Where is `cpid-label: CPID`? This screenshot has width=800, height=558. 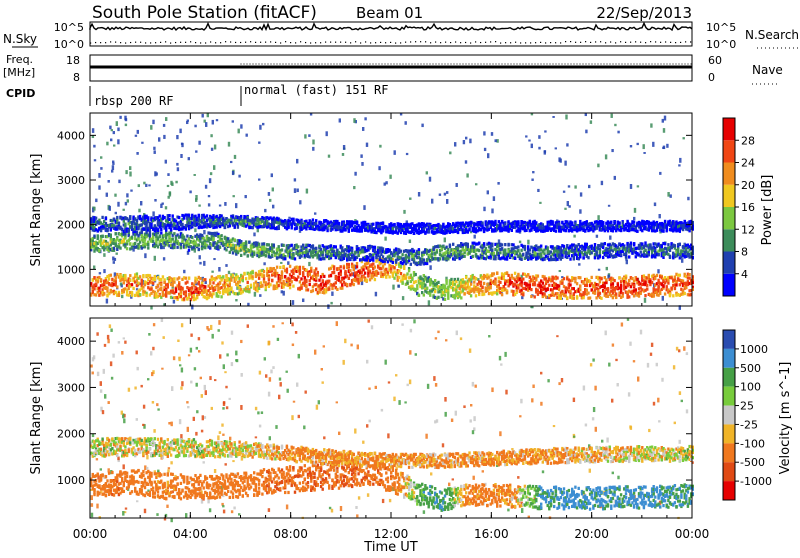
cpid-label: CPID is located at coordinates (20, 93).